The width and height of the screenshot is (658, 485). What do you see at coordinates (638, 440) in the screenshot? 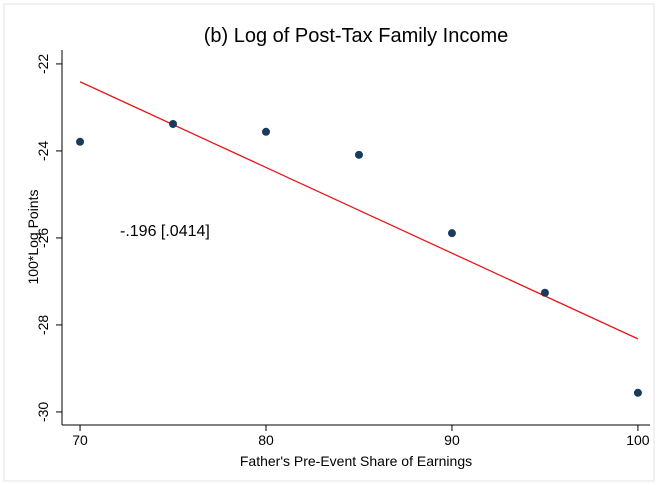
I see `x-tick-label: 100` at bounding box center [638, 440].